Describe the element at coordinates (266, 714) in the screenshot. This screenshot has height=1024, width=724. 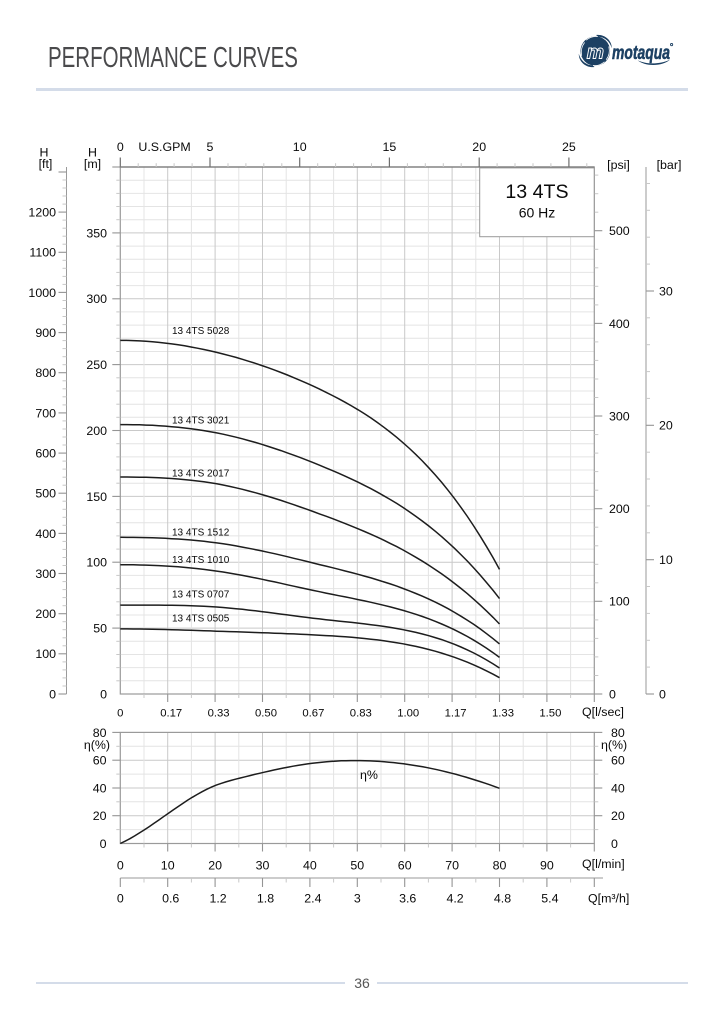
I see `svg-text: 0.50` at that location.